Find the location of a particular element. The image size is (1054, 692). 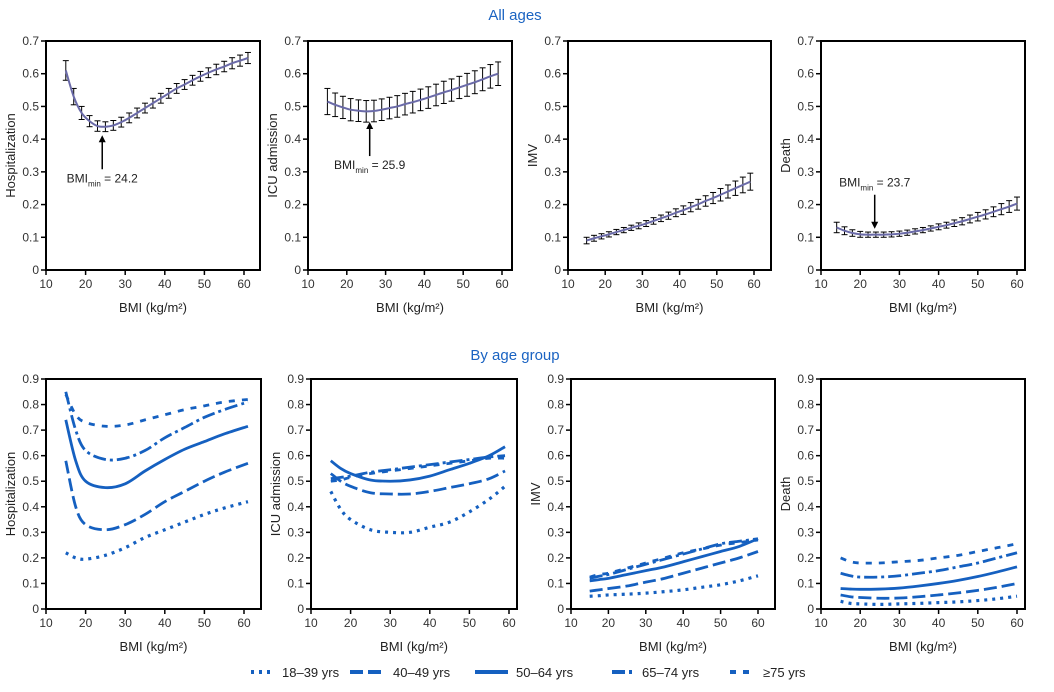

annotation-value: = 23.7 is located at coordinates (891, 183).